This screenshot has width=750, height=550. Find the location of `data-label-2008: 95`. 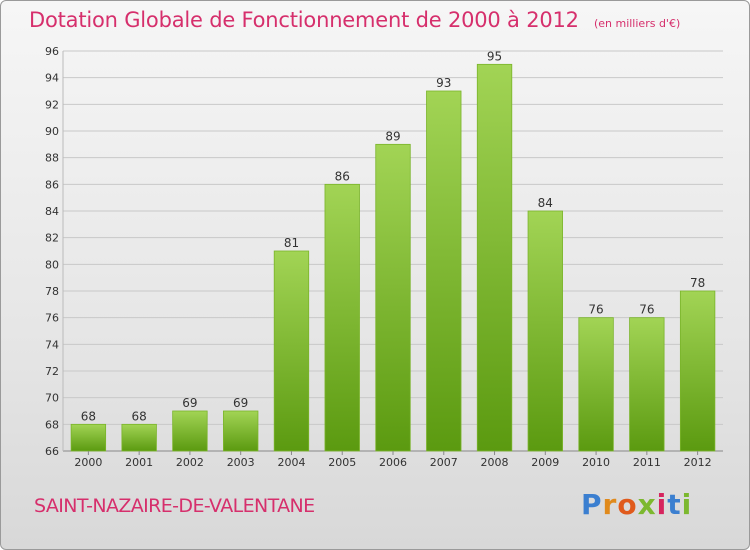

data-label-2008: 95 is located at coordinates (494, 56).